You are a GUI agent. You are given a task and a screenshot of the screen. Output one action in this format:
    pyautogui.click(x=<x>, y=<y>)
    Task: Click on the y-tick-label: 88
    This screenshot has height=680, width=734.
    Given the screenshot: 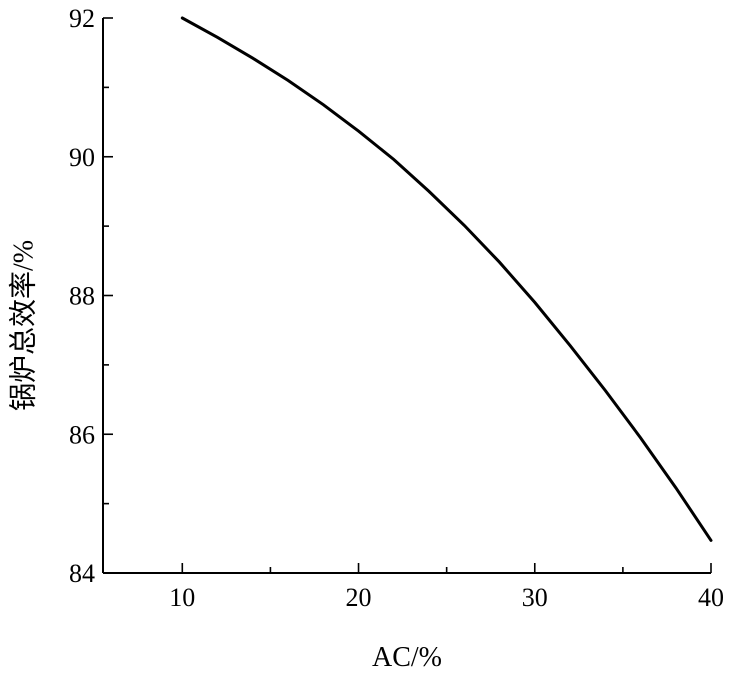 What is the action you would take?
    pyautogui.click(x=82, y=296)
    